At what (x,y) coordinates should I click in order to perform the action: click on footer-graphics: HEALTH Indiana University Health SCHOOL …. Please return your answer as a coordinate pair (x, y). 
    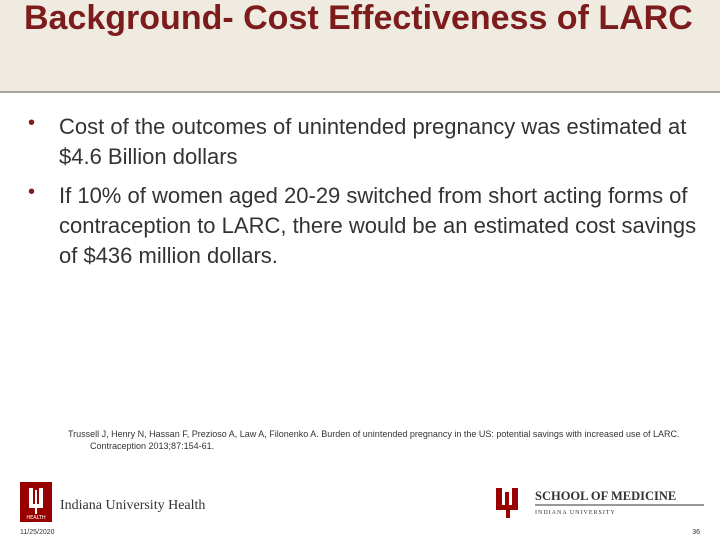
    Looking at the image, I should click on (362, 502).